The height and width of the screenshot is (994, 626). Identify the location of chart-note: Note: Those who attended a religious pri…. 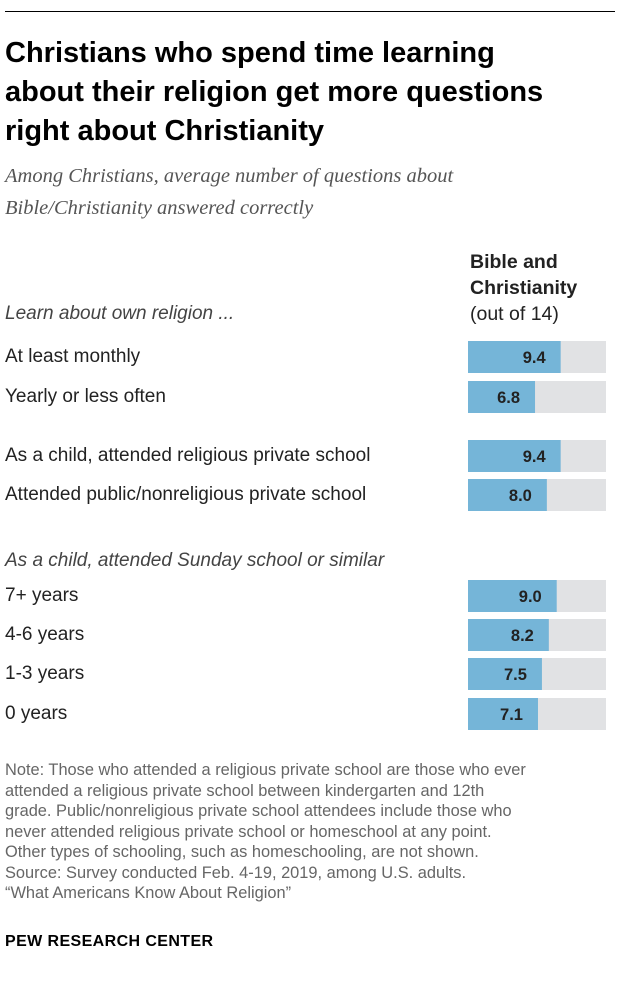
(311, 832).